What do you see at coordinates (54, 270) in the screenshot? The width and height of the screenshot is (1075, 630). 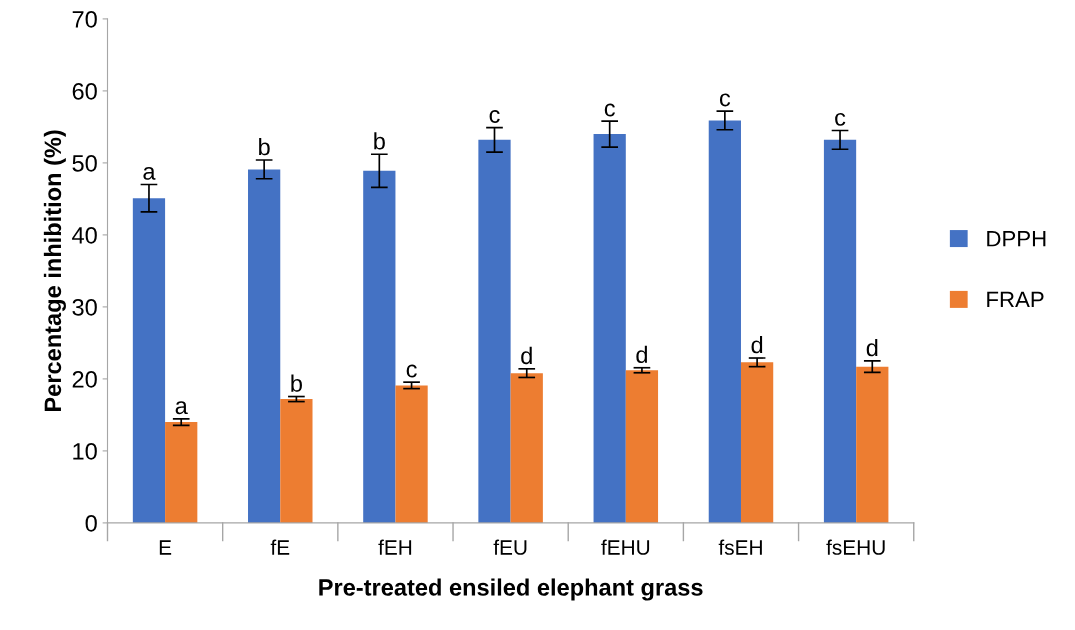 I see `y-axis-title: Percentage inhibition (%)` at bounding box center [54, 270].